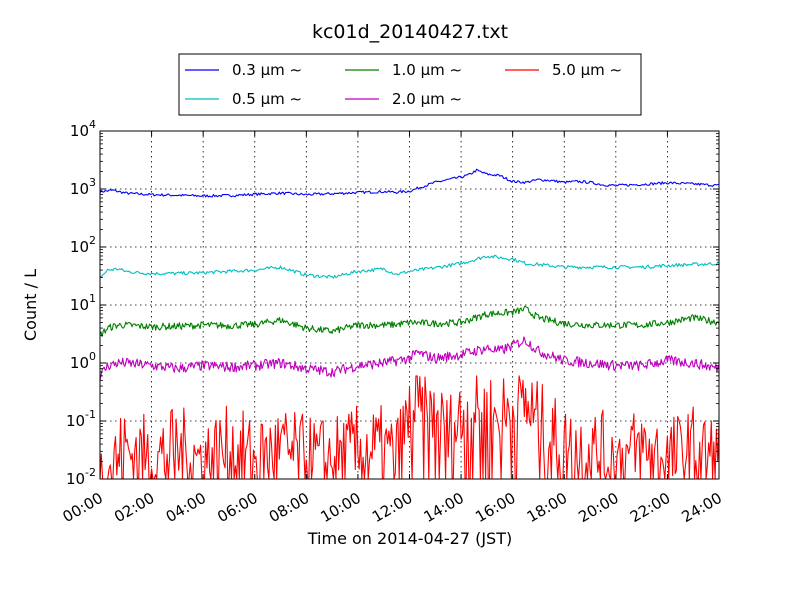  Describe the element at coordinates (92, 240) in the screenshot. I see `y-tick-exponent: 2` at that location.